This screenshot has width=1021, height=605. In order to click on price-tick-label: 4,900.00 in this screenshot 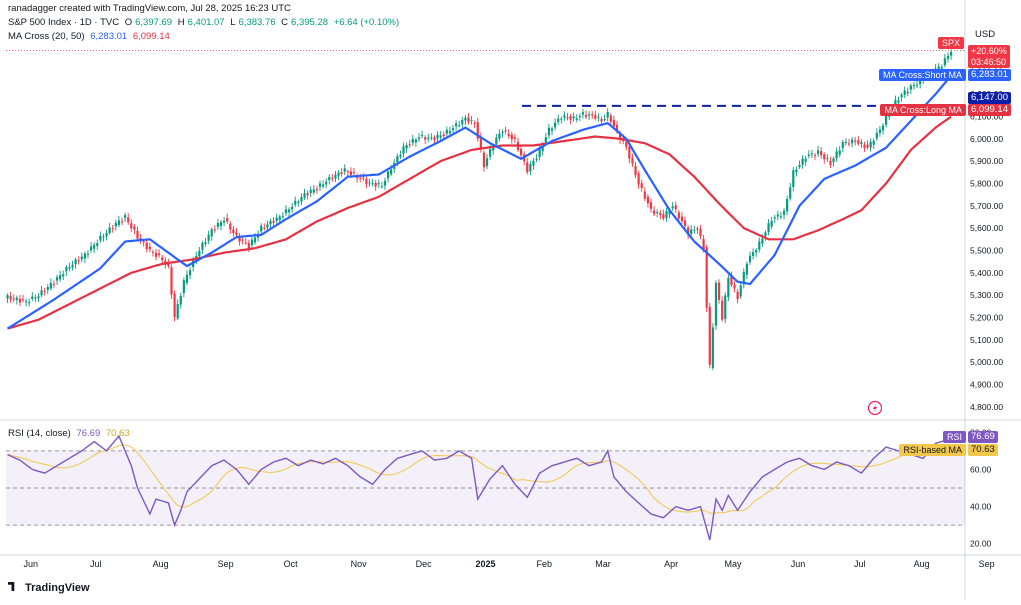, I will do `click(986, 384)`.